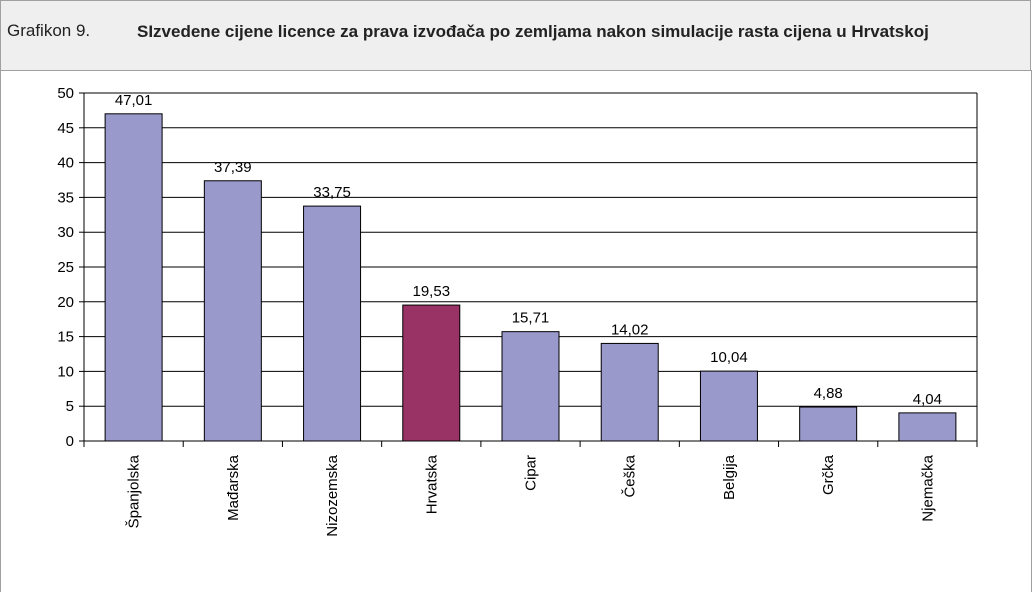 This screenshot has height=592, width=1033. What do you see at coordinates (134, 491) in the screenshot?
I see `x-tick-label: Španjolska` at bounding box center [134, 491].